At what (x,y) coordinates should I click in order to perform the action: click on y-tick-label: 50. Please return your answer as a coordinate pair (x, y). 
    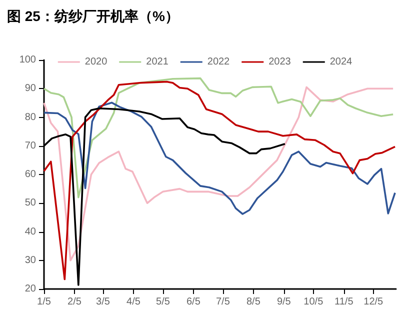
    Looking at the image, I should click on (30, 203).